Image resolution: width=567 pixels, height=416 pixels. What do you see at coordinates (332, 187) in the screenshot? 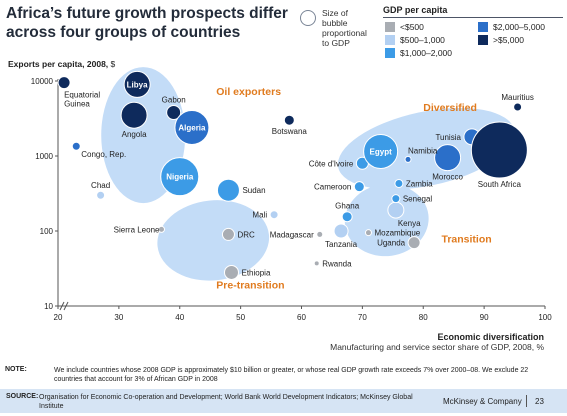
I see `label-cameroon: Cameroon` at bounding box center [332, 187].